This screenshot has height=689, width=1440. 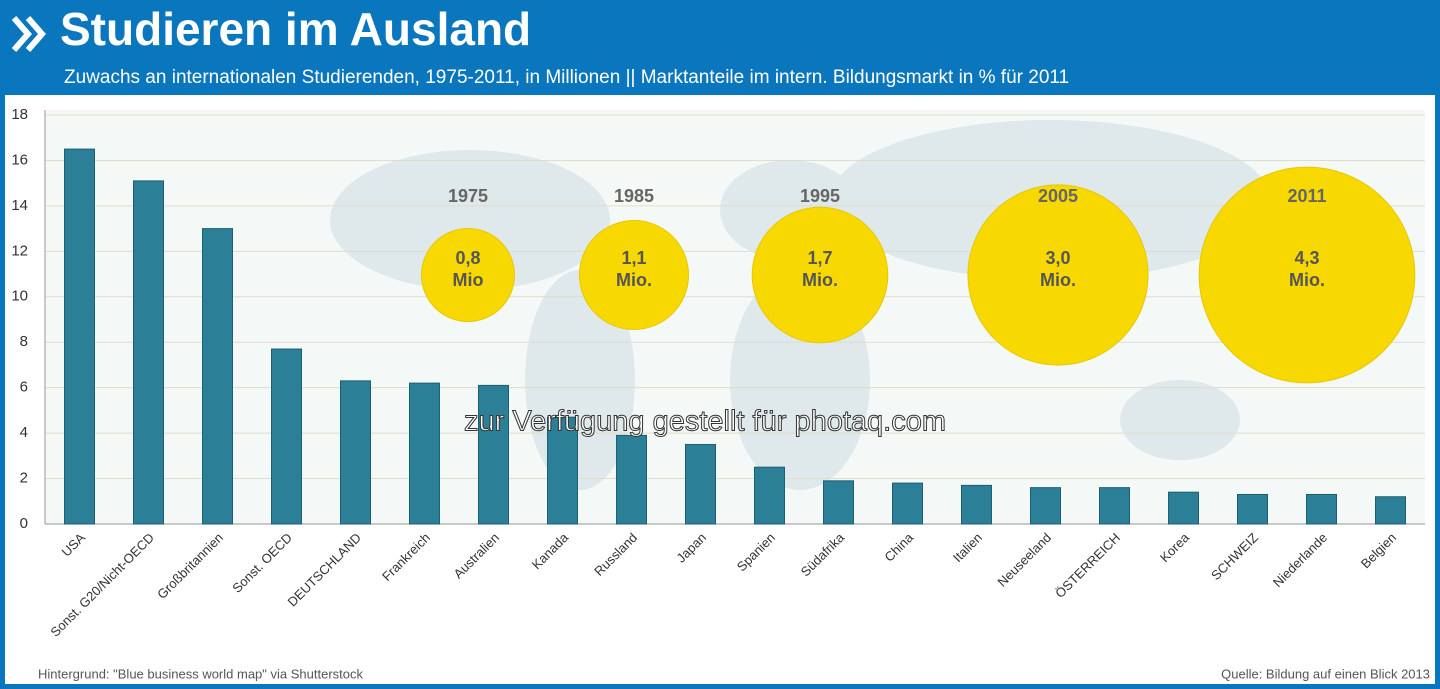 What do you see at coordinates (24, 523) in the screenshot?
I see `y-tick-label: 0` at bounding box center [24, 523].